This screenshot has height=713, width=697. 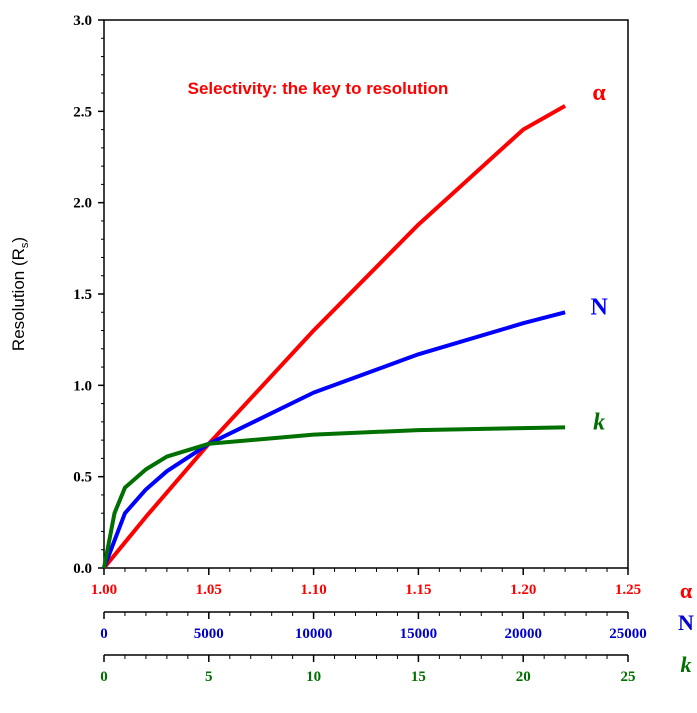 I want to click on x-tick-label: 5000, so click(x=209, y=634).